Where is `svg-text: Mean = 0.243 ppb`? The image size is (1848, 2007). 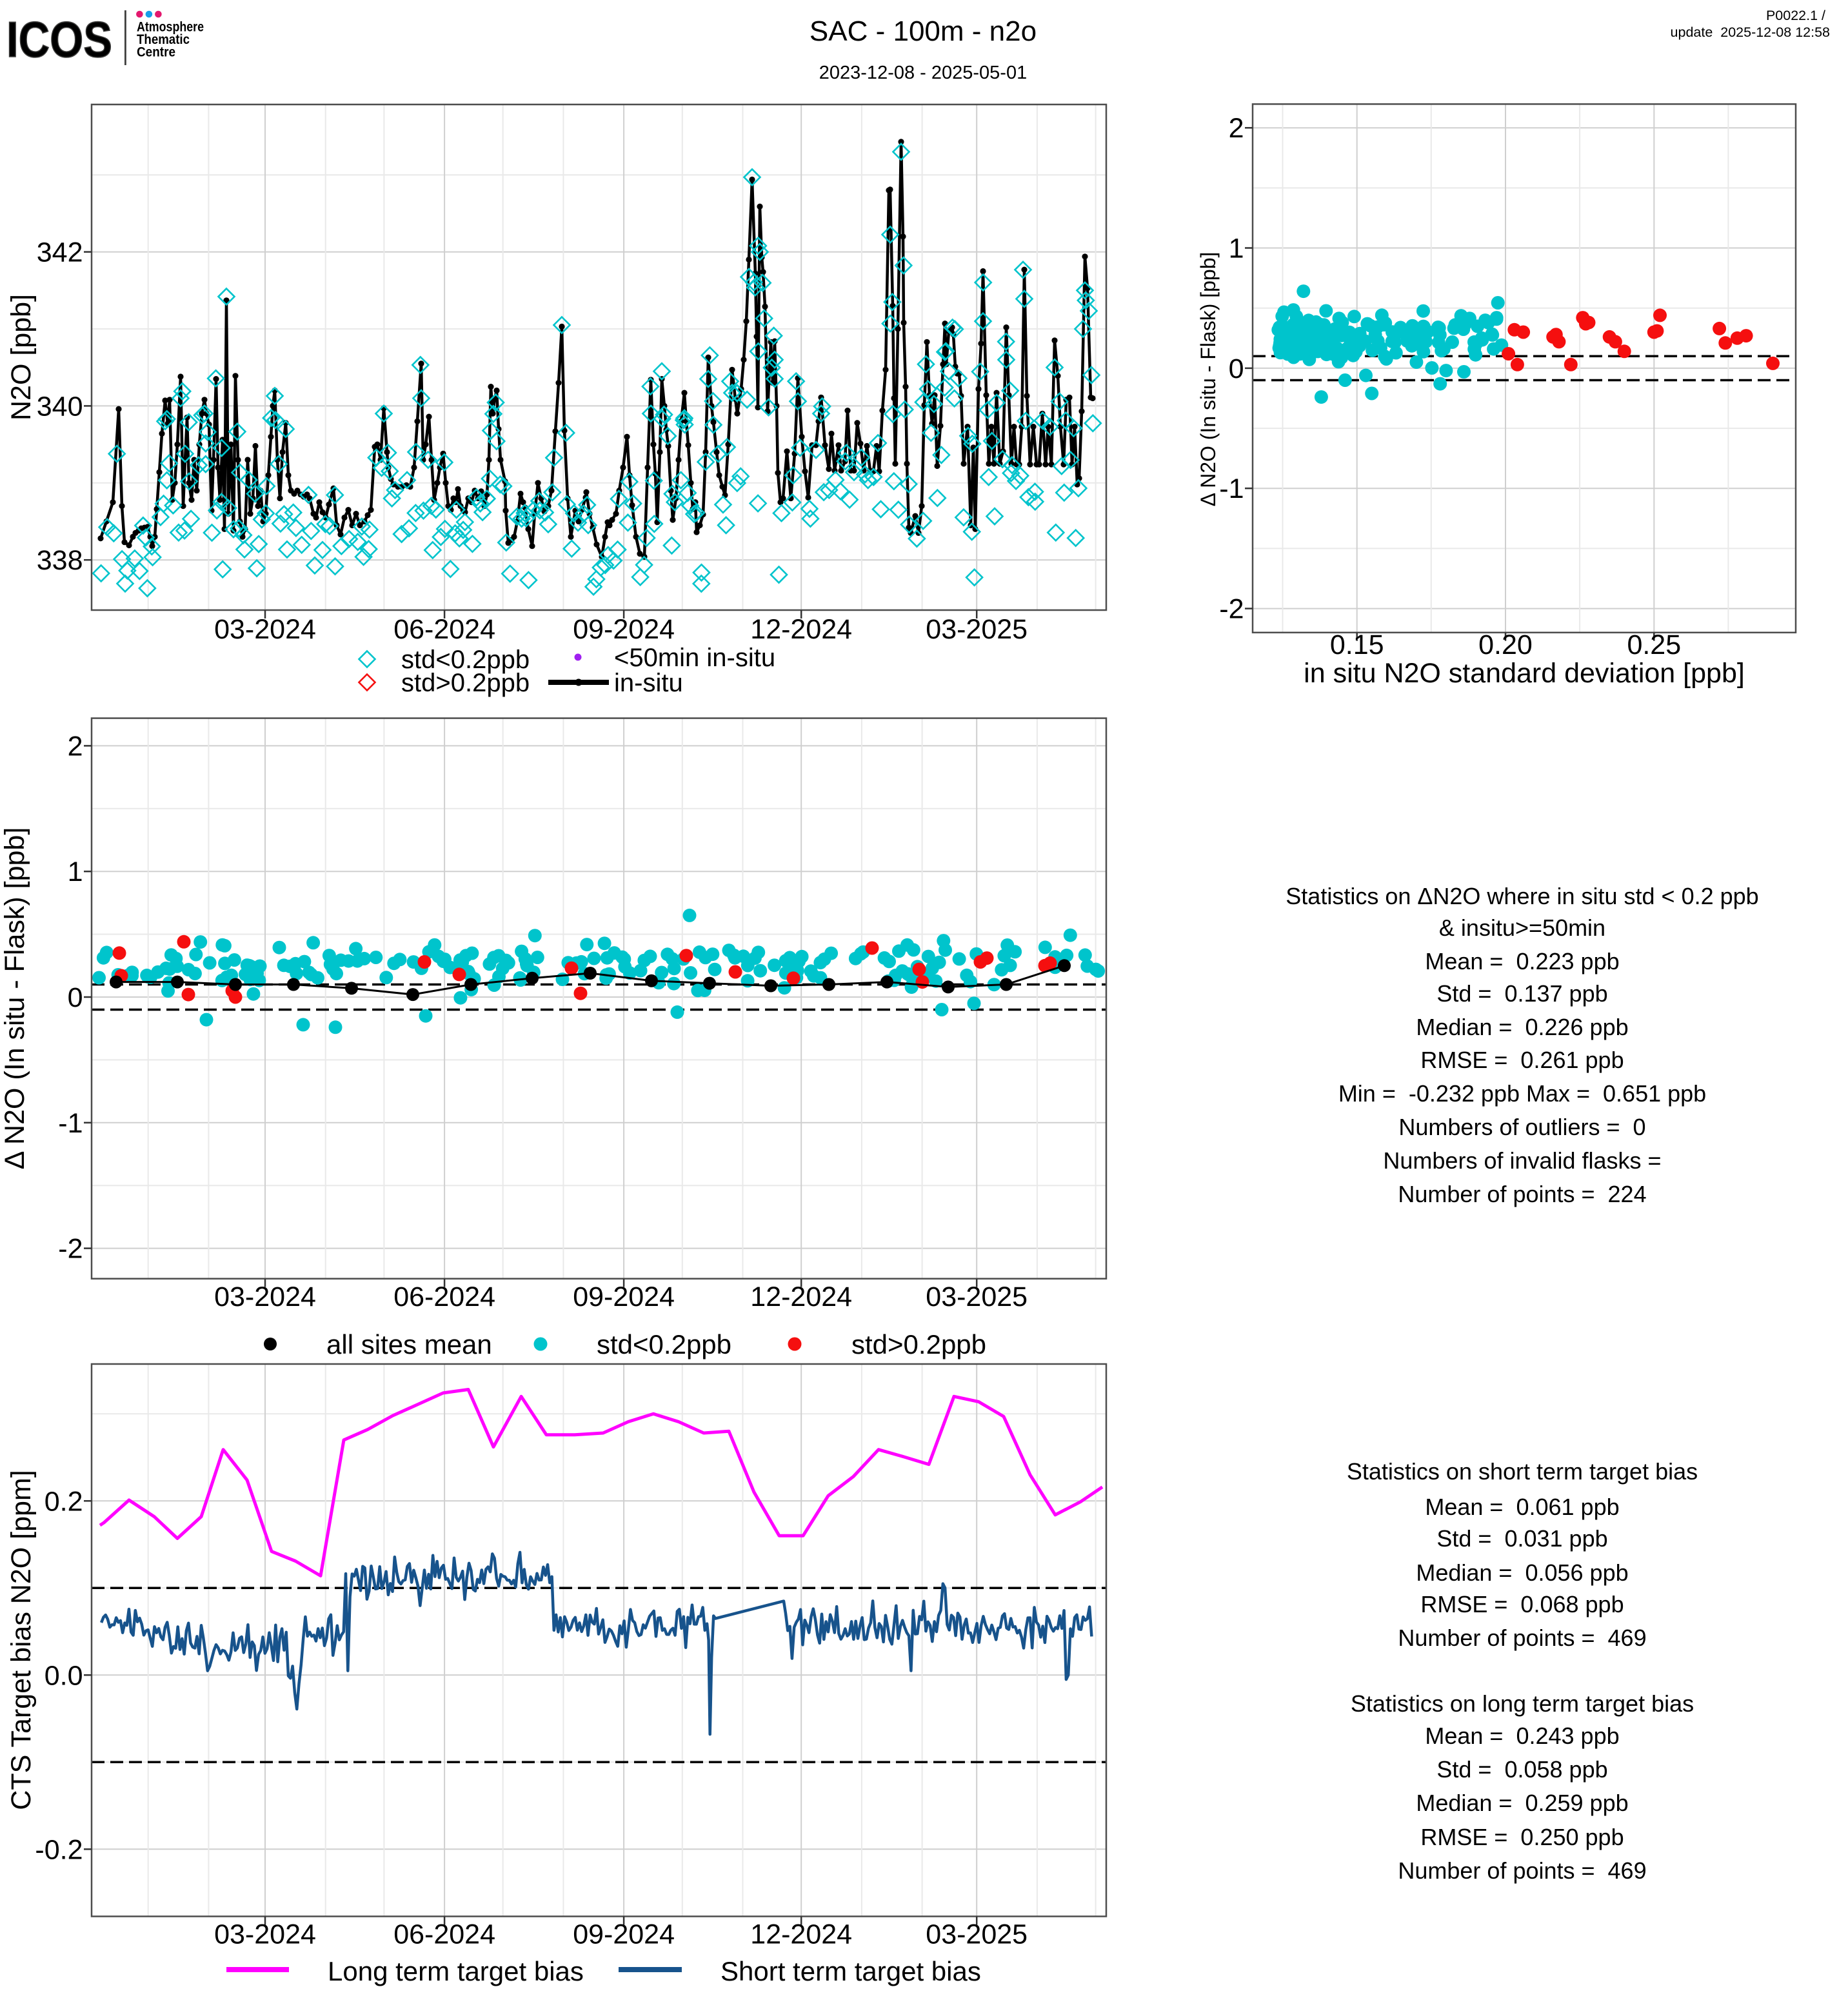
svg-text: Mean = 0.243 ppb is located at coordinates (1522, 1736).